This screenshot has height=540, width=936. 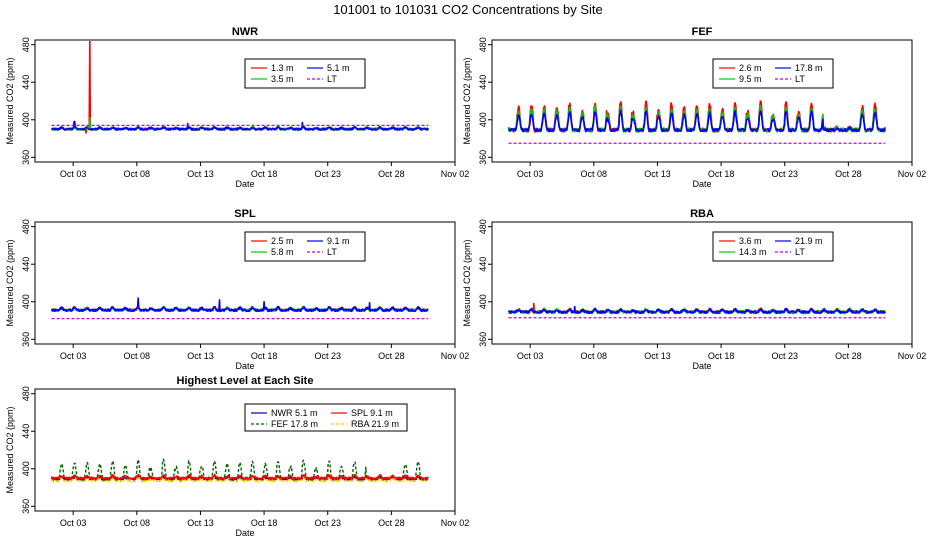 What do you see at coordinates (753, 252) in the screenshot?
I see `legend-label: 14.3 m` at bounding box center [753, 252].